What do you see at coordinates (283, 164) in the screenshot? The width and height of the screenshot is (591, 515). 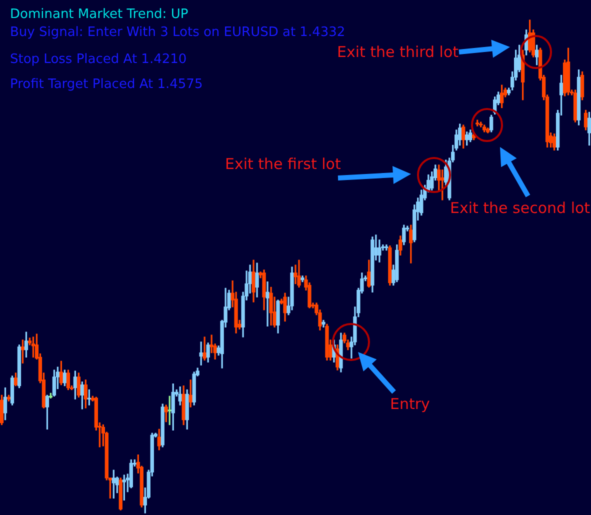 I see `annotation: Exit the first lot` at bounding box center [283, 164].